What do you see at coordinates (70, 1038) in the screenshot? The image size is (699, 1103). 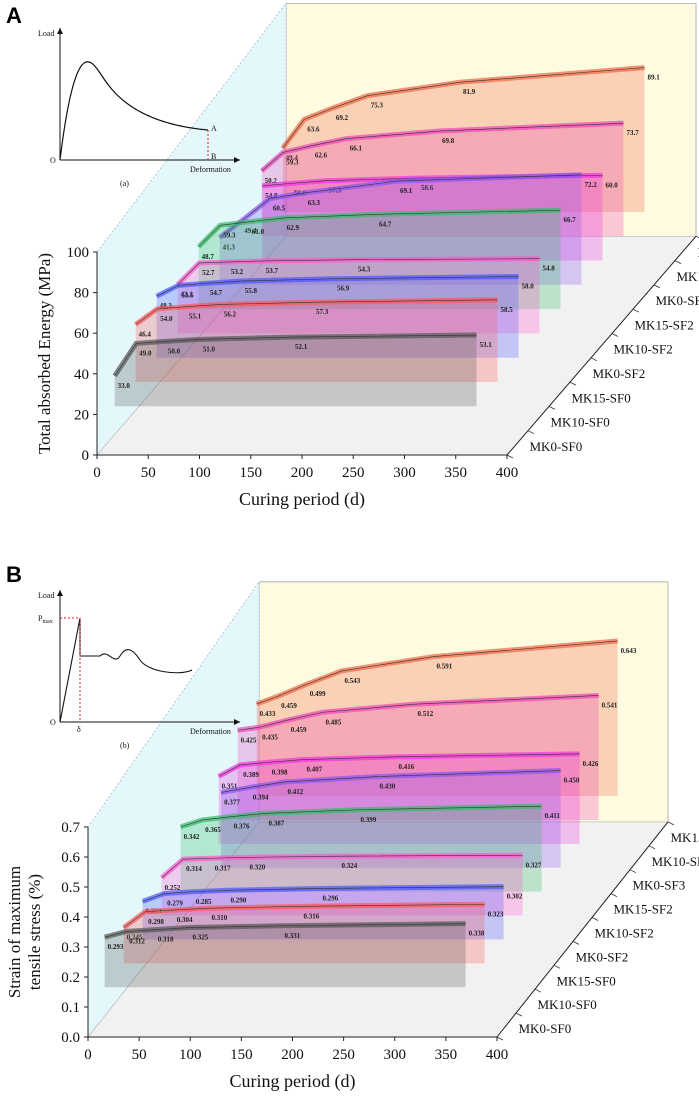 I see `y-tick-label: 0.0` at bounding box center [70, 1038].